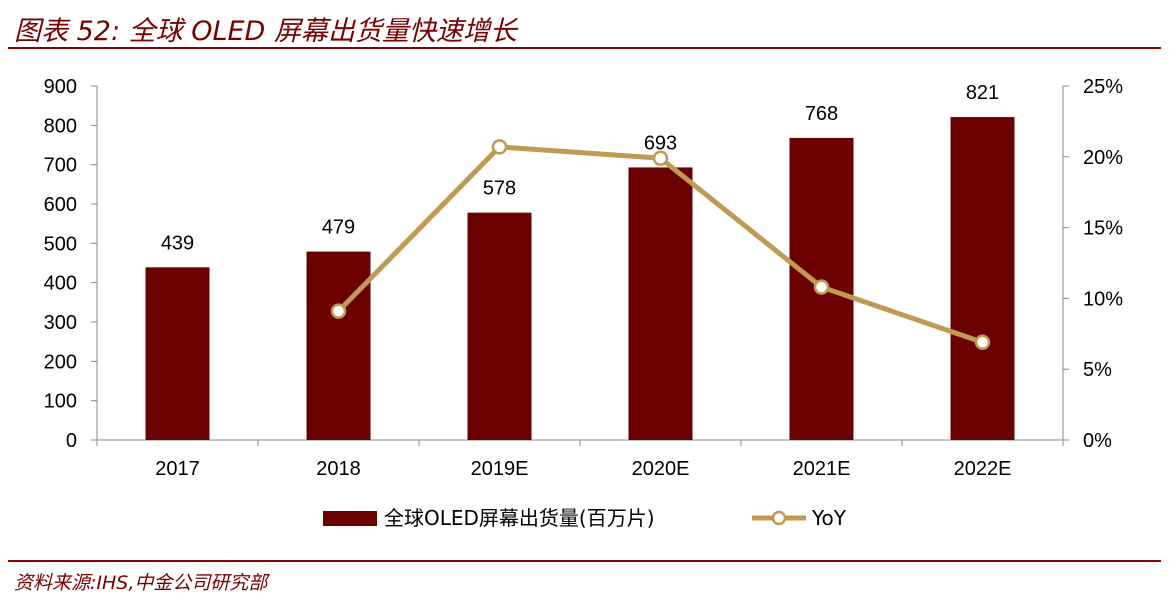 The width and height of the screenshot is (1169, 605). I want to click on legend-label-bar: 全球OLED屏幕出货量(百万片), so click(519, 518).